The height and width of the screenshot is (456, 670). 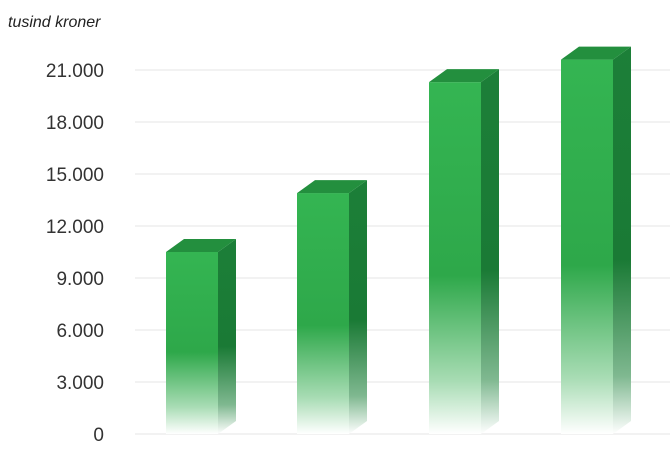 I want to click on y-tick-label: 15.000, so click(x=75, y=175).